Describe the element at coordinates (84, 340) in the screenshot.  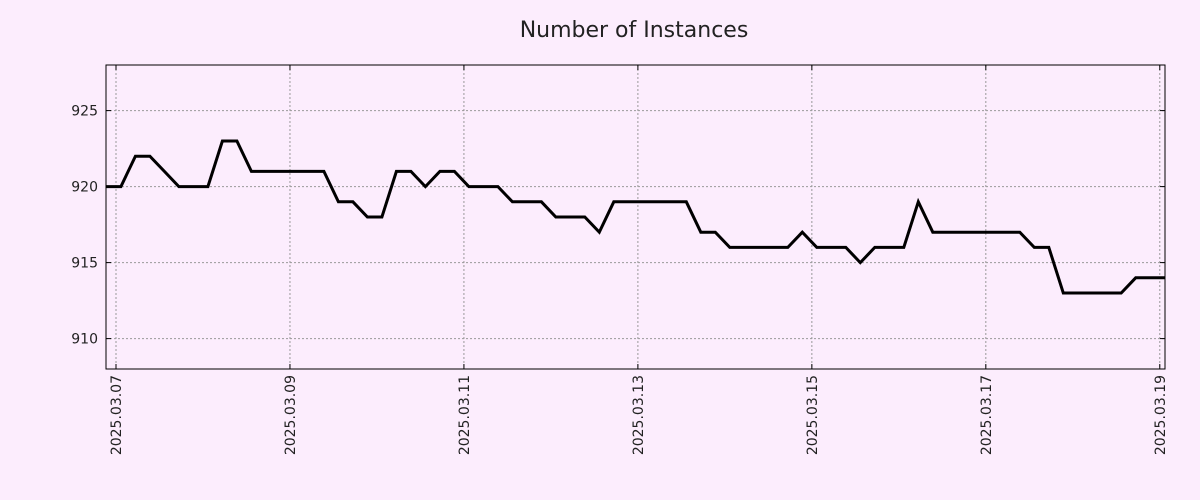
I see `y-tick-label: 910` at that location.